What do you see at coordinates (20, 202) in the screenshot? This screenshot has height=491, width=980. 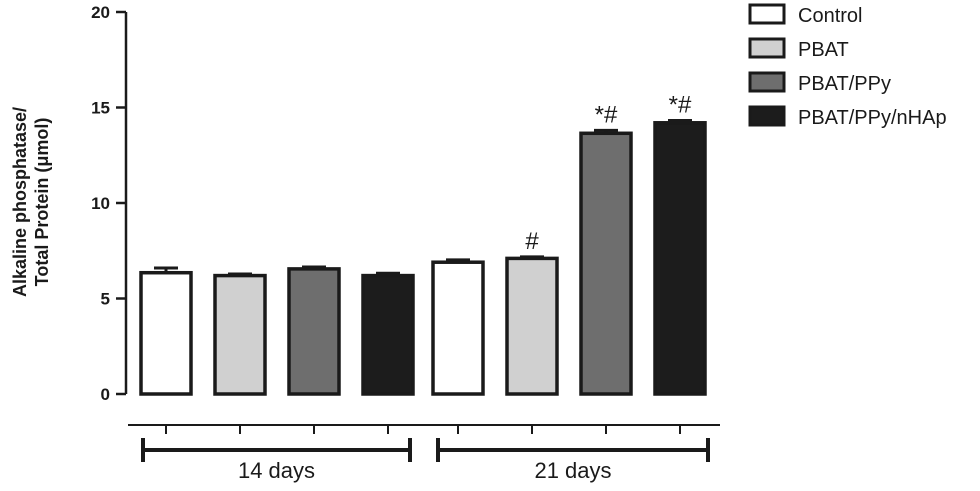 I see `y-axis-label-line1: Alkaline phosphatase/` at bounding box center [20, 202].